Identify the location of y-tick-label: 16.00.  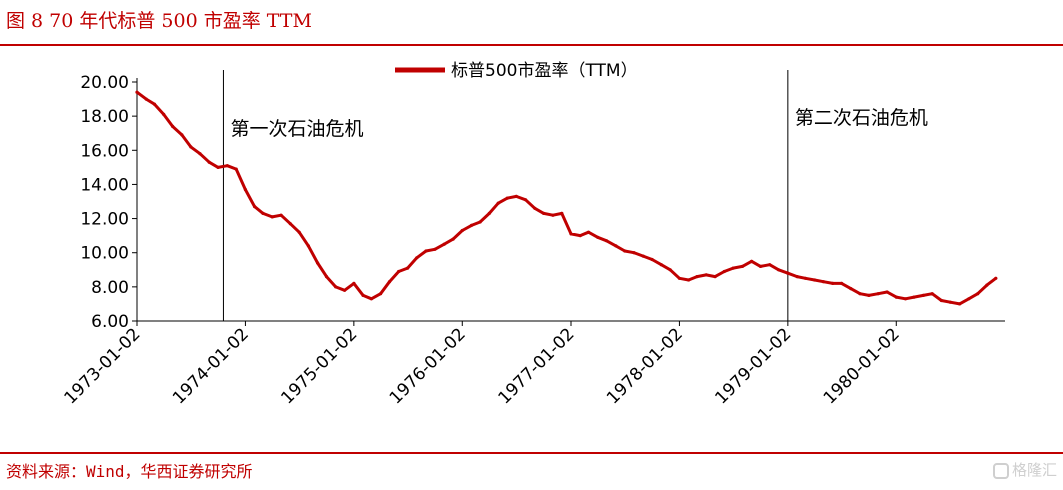
(104, 151).